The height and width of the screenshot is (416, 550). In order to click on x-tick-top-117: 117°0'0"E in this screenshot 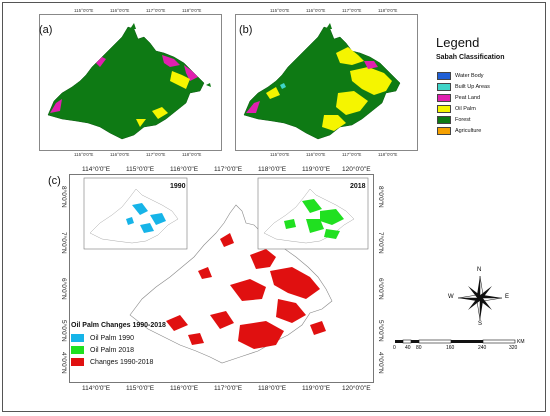, I will do `click(228, 169)`.